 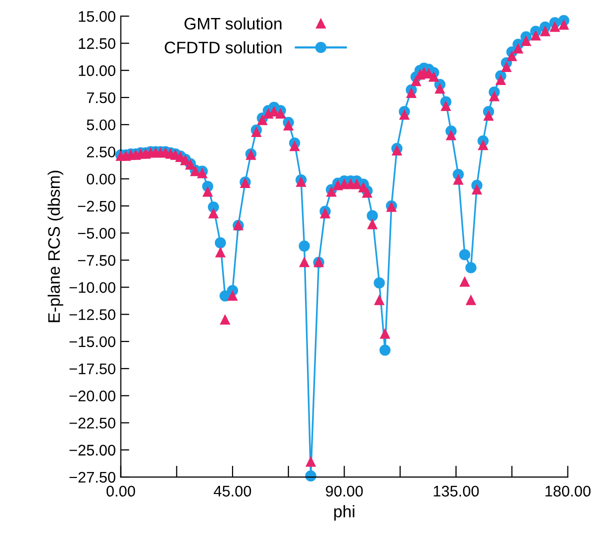 I want to click on x-tick-label: 0.00, so click(x=121, y=491).